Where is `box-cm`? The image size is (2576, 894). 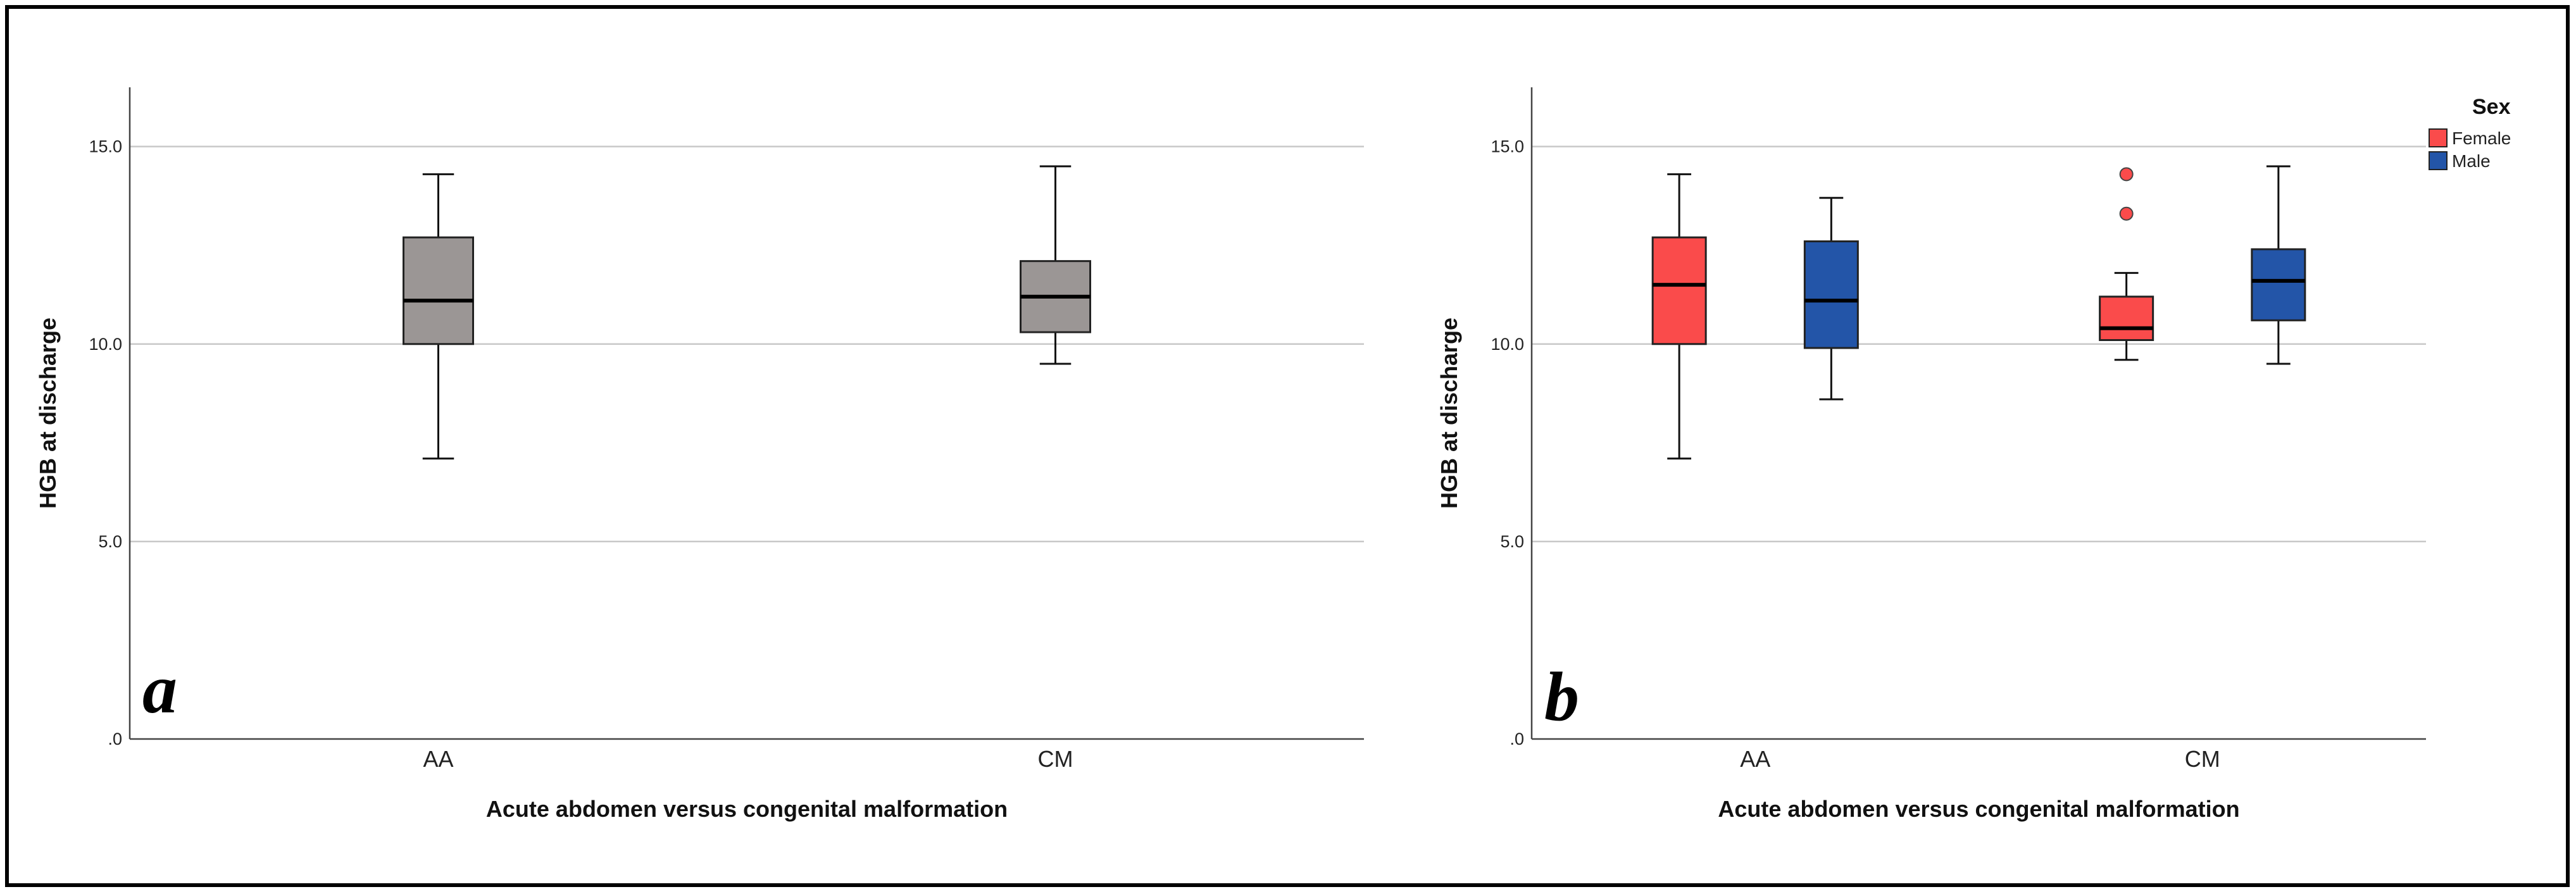
box-cm is located at coordinates (1055, 265).